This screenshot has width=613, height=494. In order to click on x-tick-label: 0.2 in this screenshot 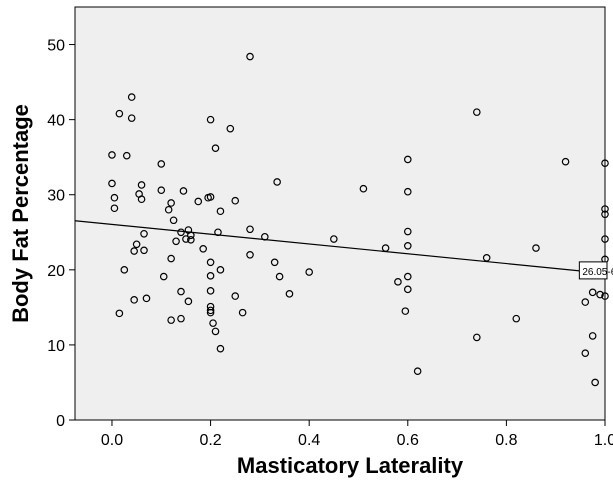, I will do `click(210, 440)`.